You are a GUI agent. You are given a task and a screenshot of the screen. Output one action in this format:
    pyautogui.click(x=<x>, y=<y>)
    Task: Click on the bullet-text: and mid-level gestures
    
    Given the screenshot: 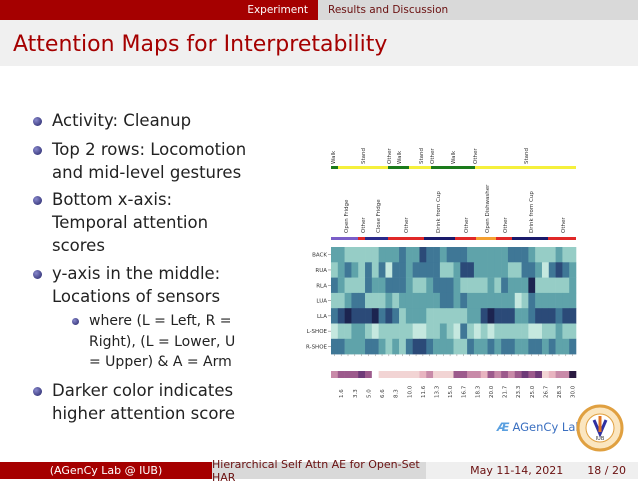 What is the action you would take?
    pyautogui.click(x=147, y=172)
    